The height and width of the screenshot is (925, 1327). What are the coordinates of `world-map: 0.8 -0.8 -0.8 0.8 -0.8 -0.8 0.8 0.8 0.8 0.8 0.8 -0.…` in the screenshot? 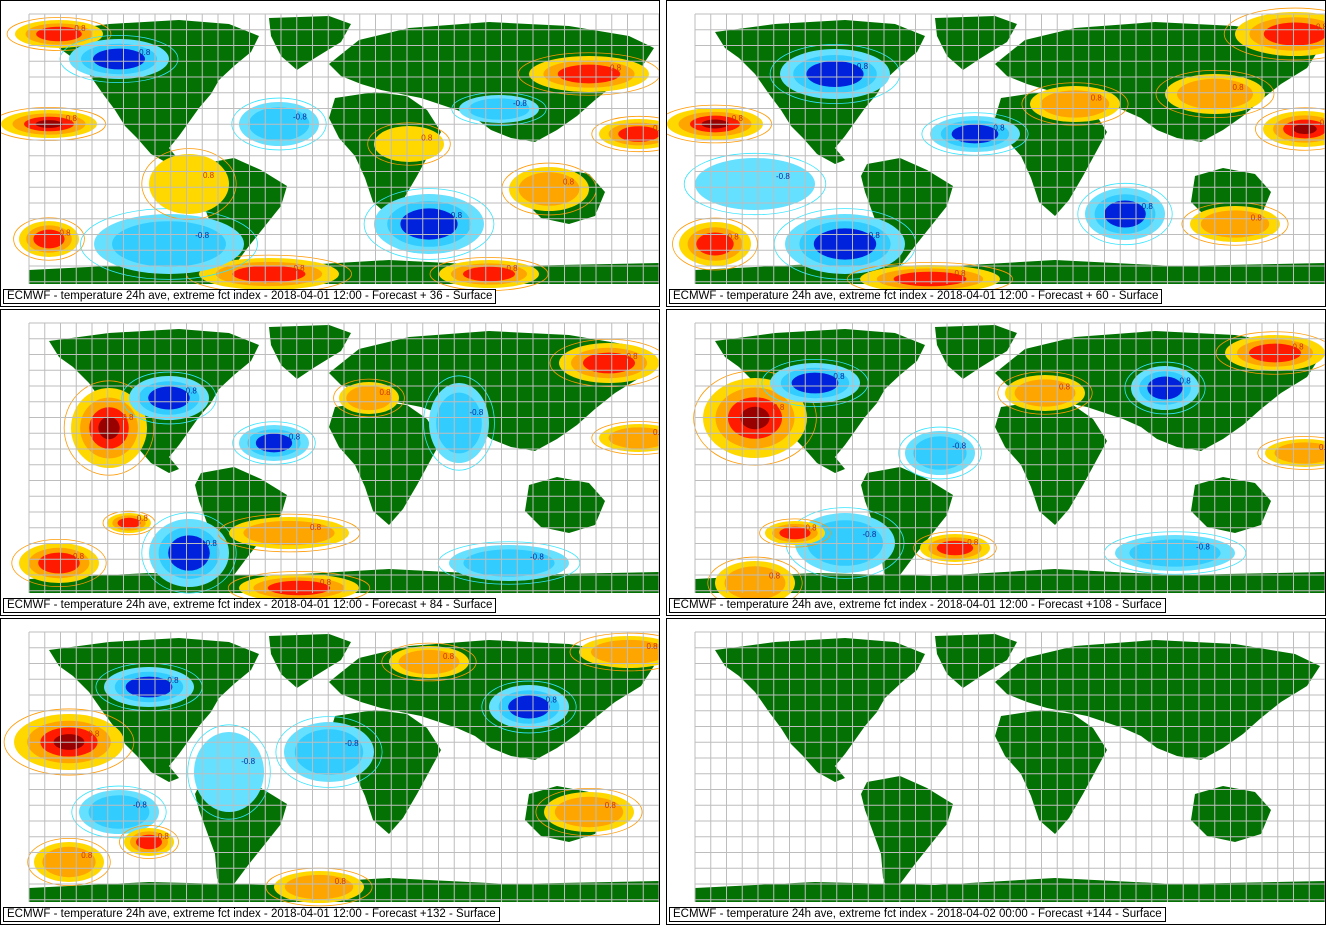 It's located at (331, 769).